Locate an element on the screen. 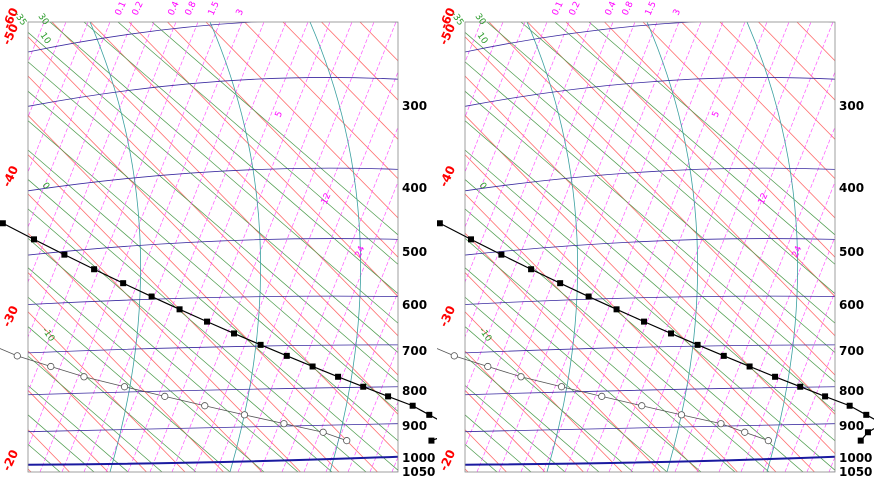  pressure-label: 600 is located at coordinates (851, 305).